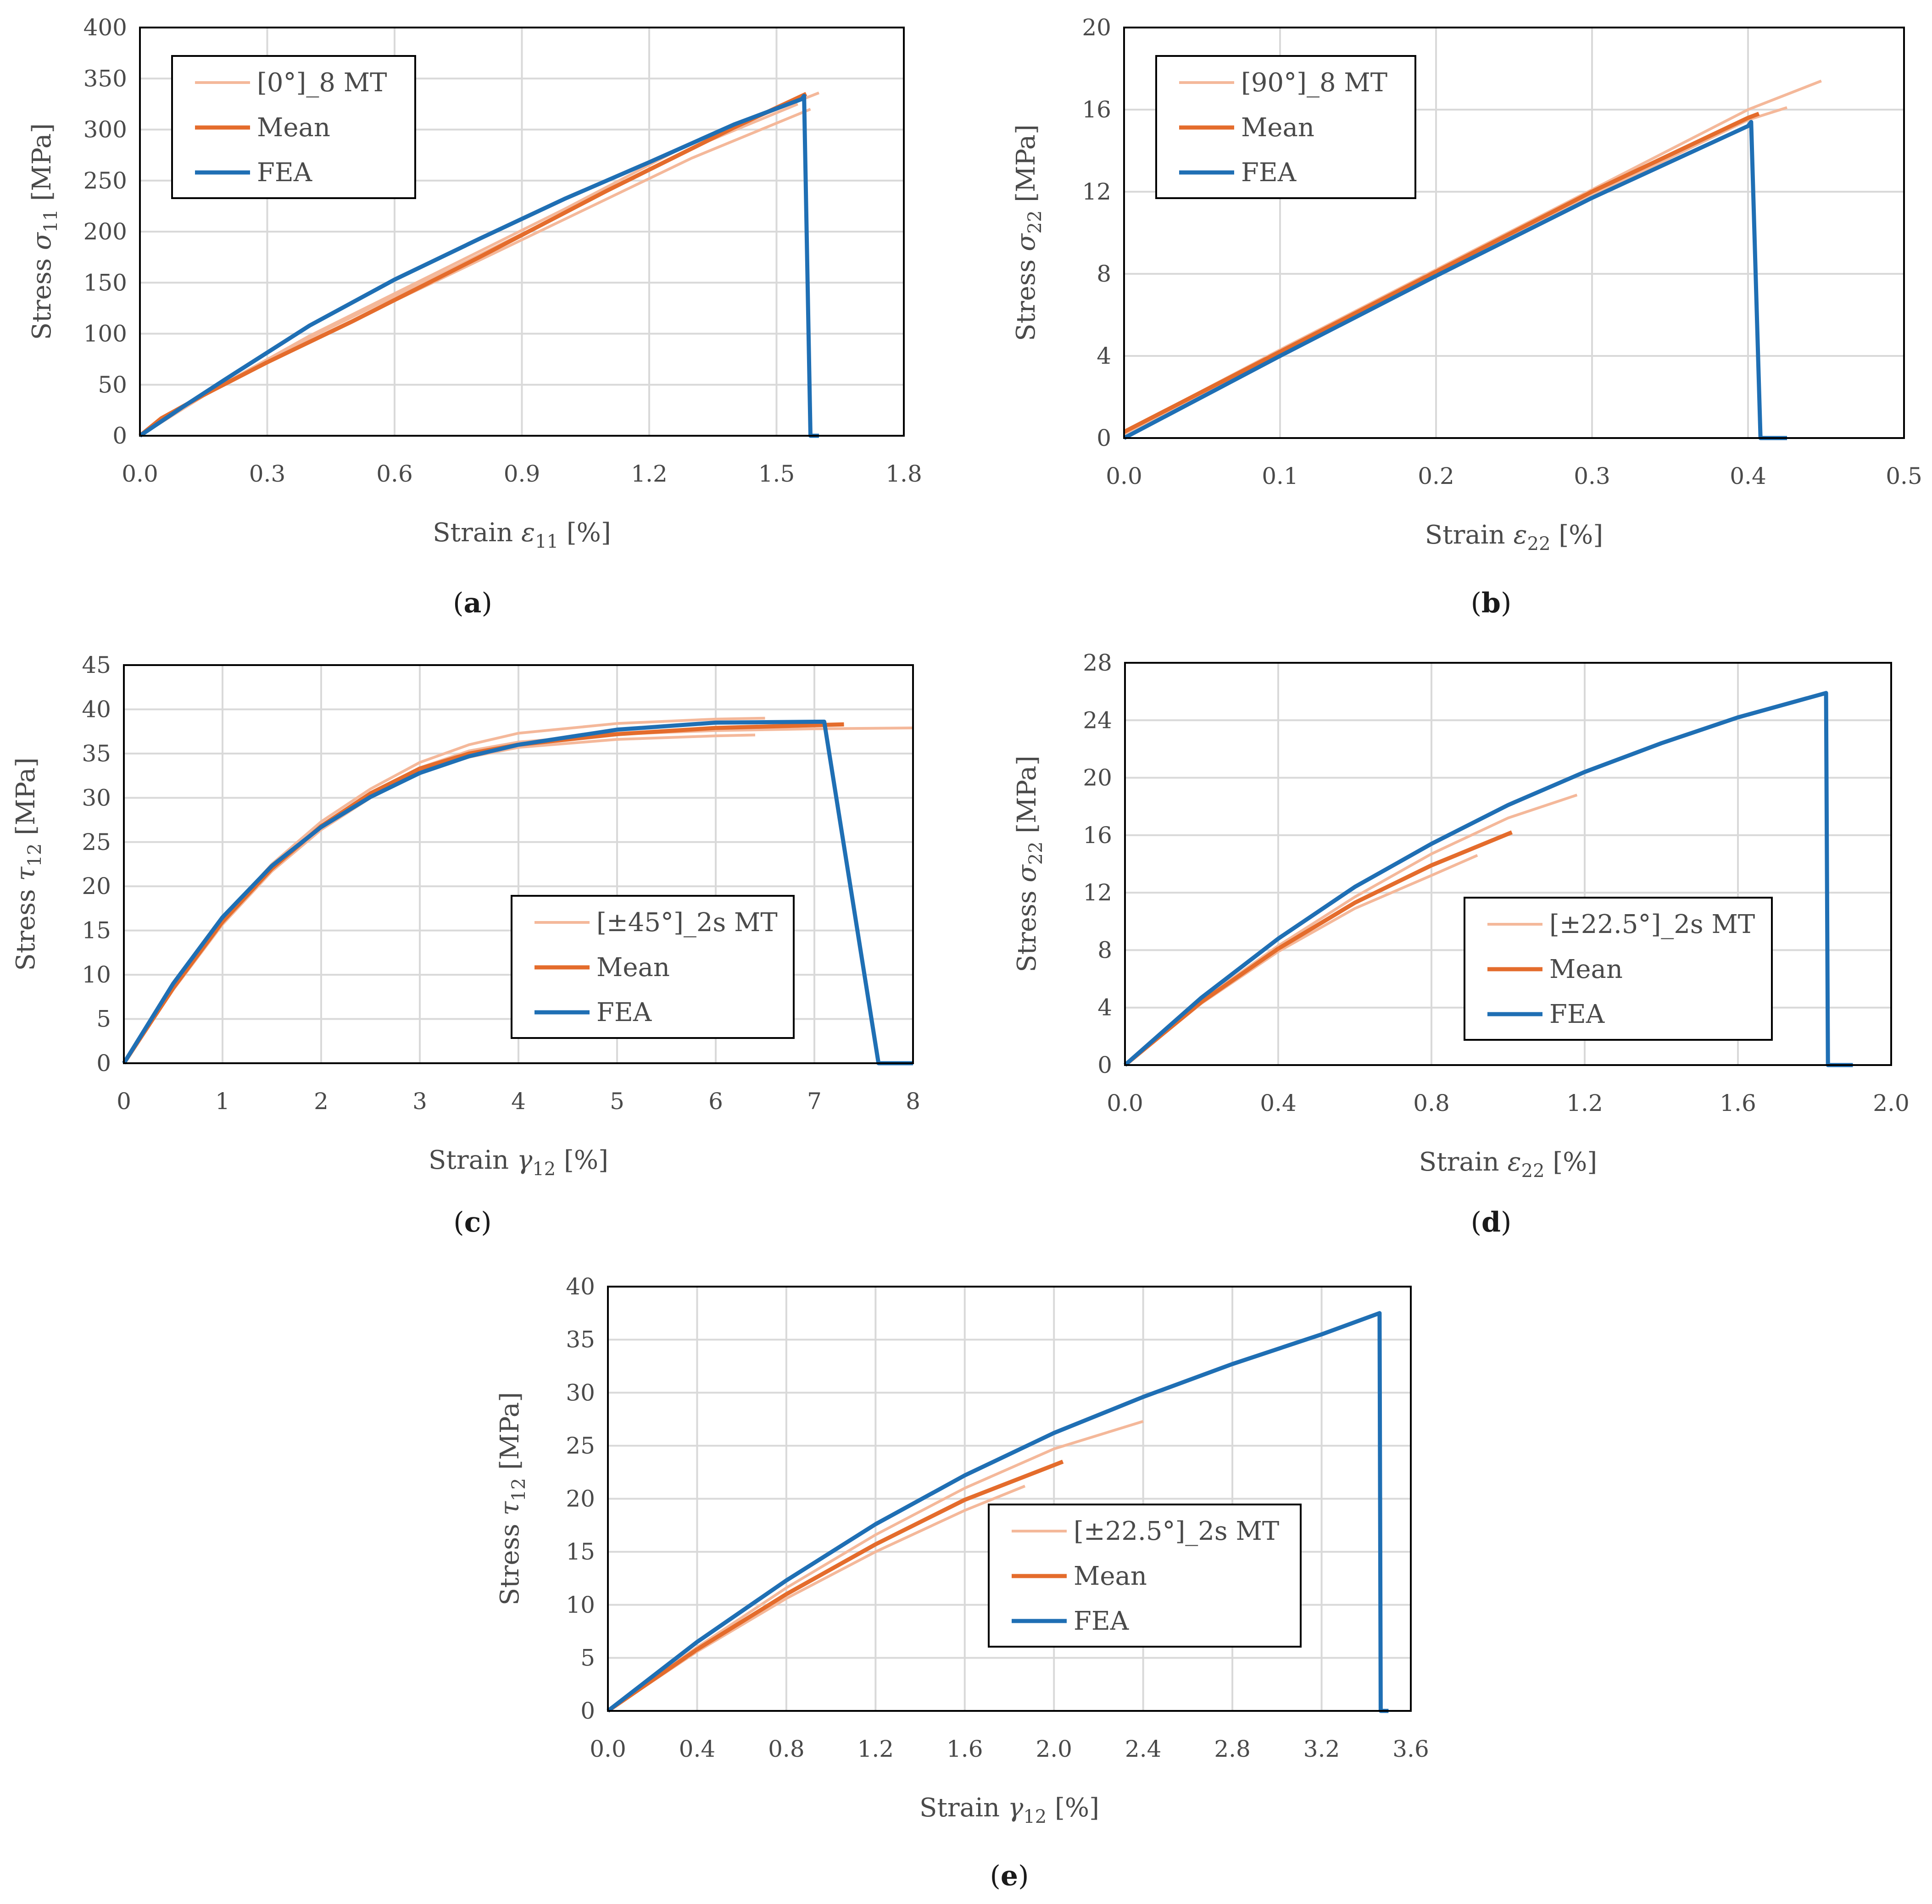  Describe the element at coordinates (580, 1286) in the screenshot. I see `y-tick-label: 40` at that location.